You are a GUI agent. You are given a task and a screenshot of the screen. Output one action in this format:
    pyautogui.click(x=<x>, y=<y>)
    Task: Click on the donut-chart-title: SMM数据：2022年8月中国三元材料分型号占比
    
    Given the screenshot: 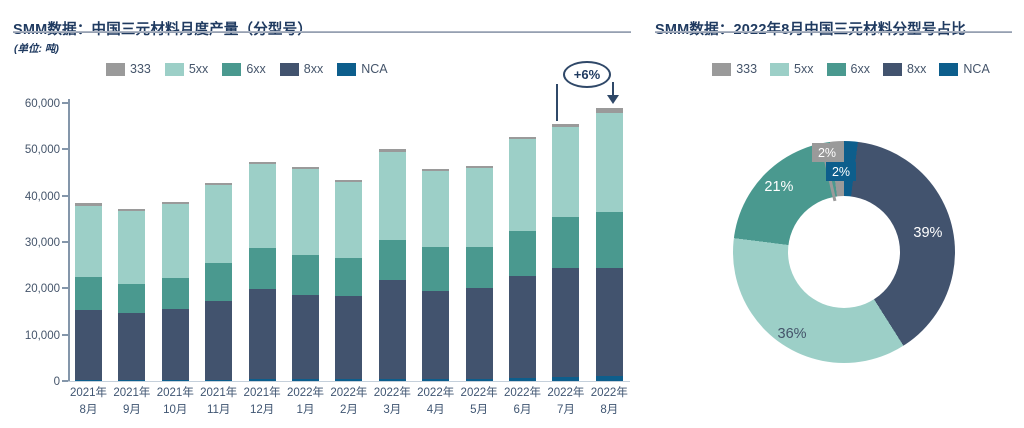 What is the action you would take?
    pyautogui.click(x=810, y=28)
    